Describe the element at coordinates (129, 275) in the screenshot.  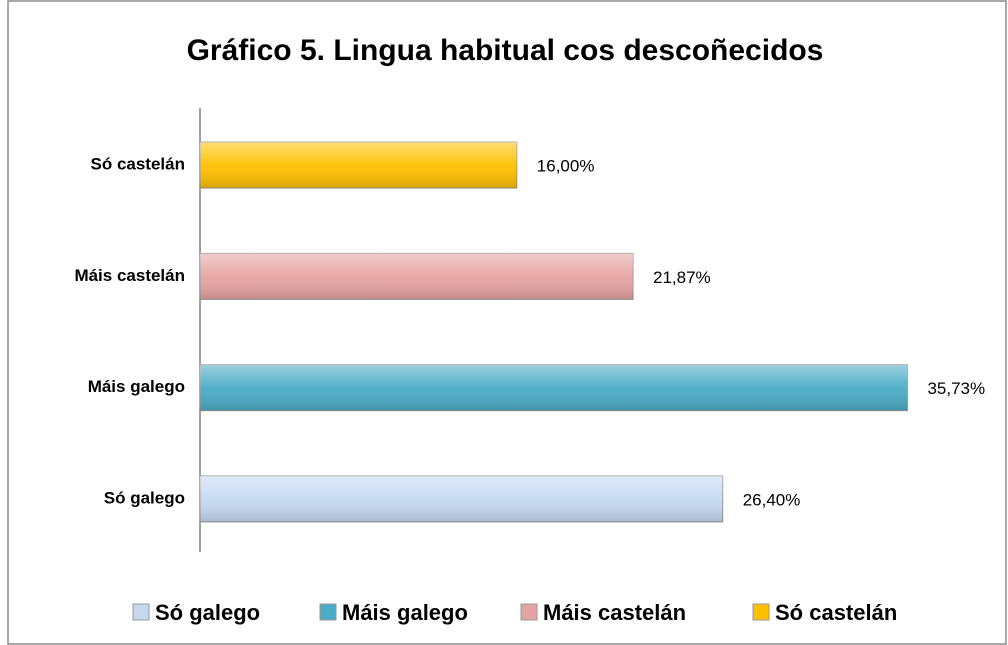
I see `category-label: Máis castelán` at that location.